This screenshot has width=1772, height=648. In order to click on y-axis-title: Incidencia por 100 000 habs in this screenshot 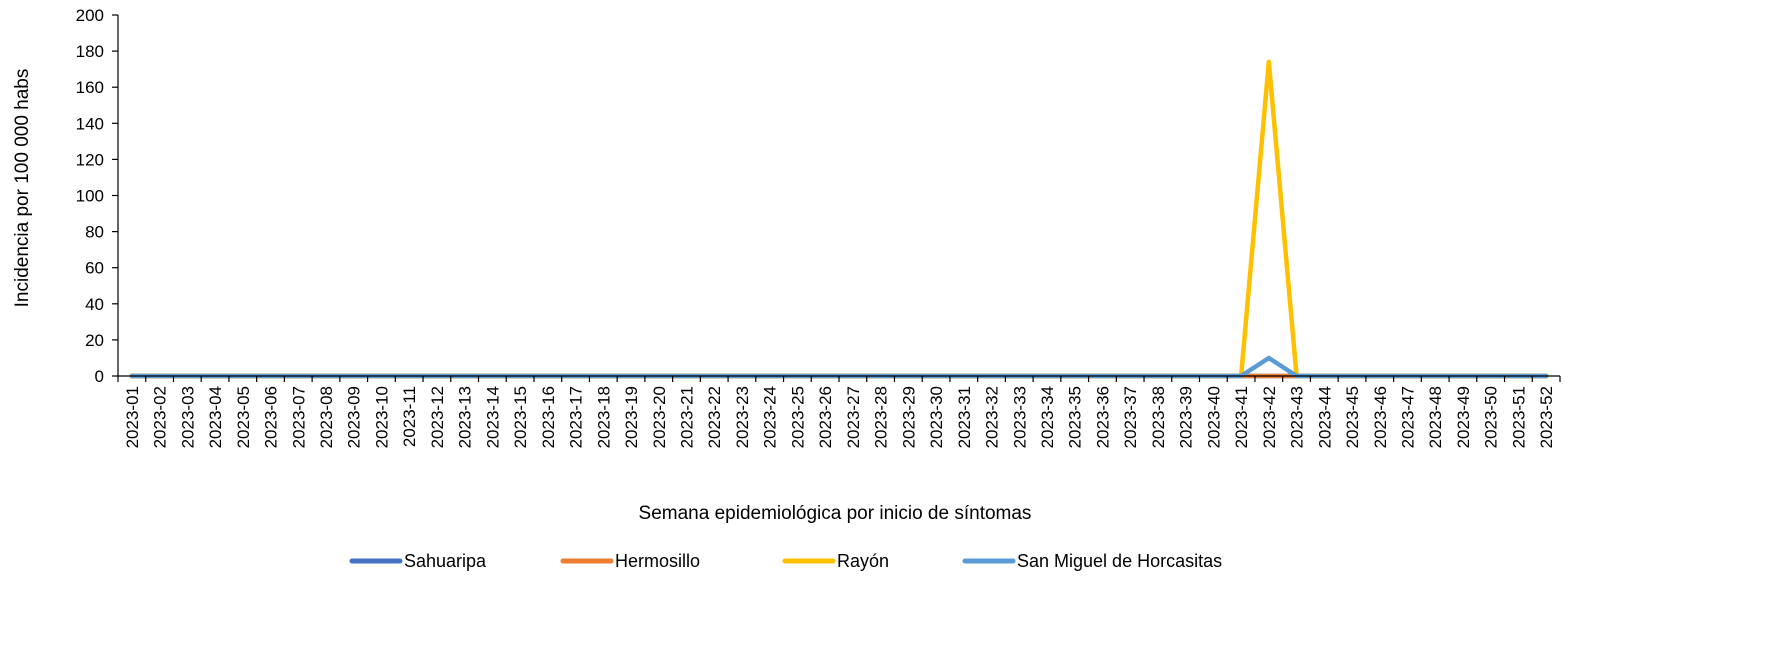, I will do `click(22, 188)`.